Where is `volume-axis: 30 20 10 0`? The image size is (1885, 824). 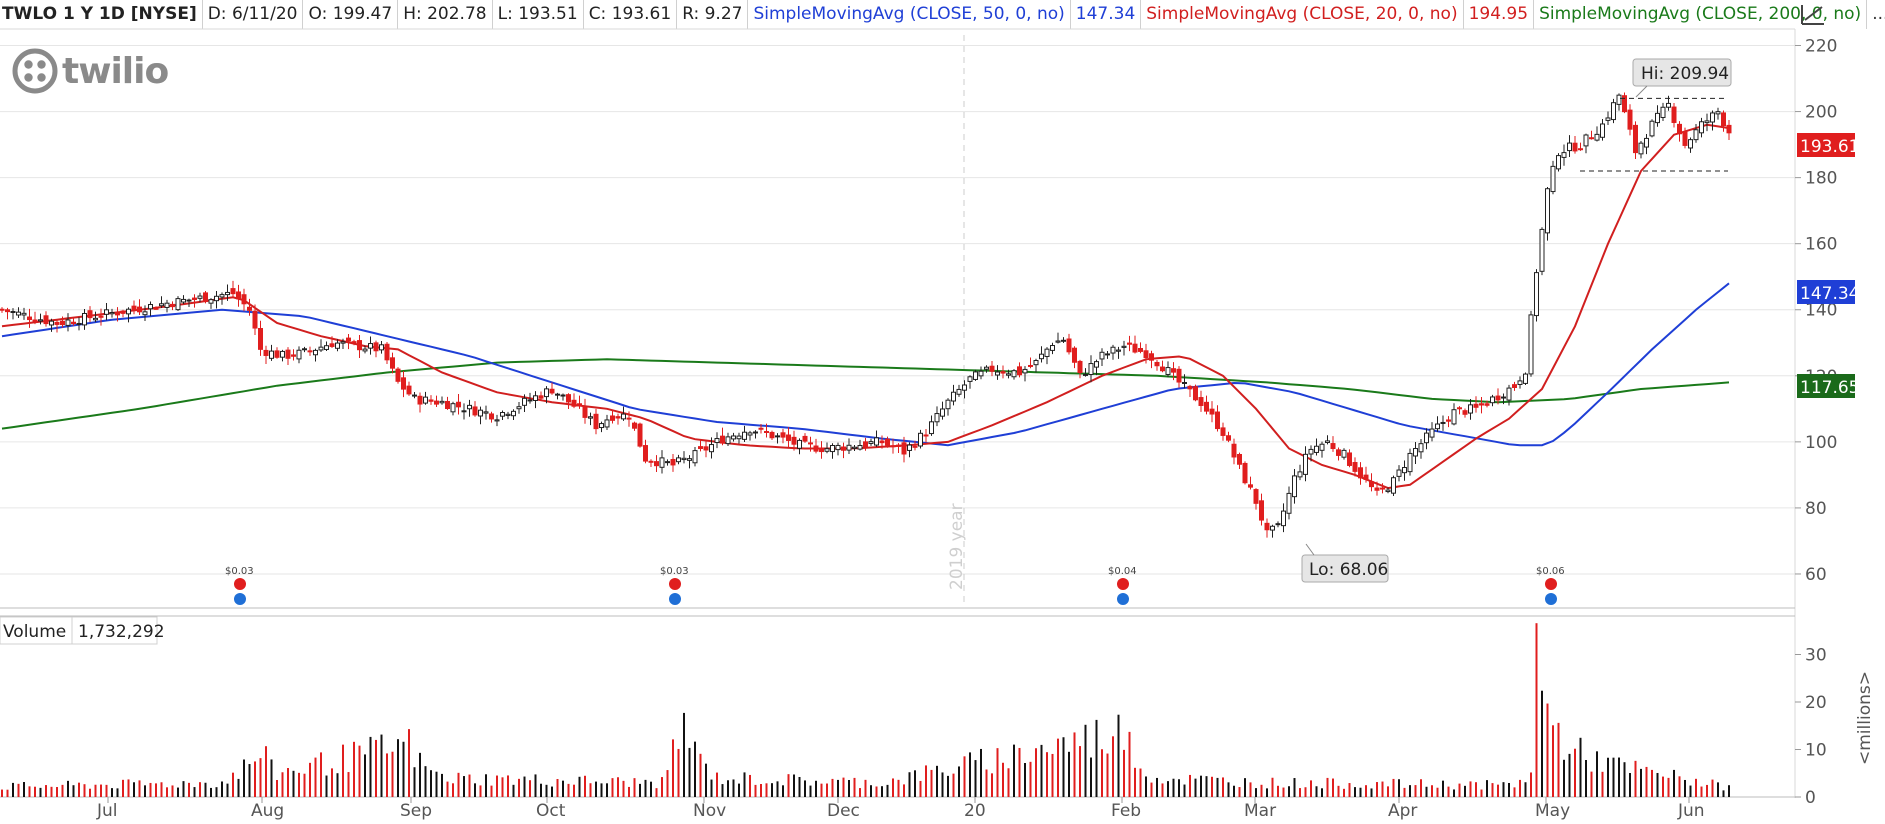
volume-axis: 30 20 10 0 is located at coordinates (1811, 727).